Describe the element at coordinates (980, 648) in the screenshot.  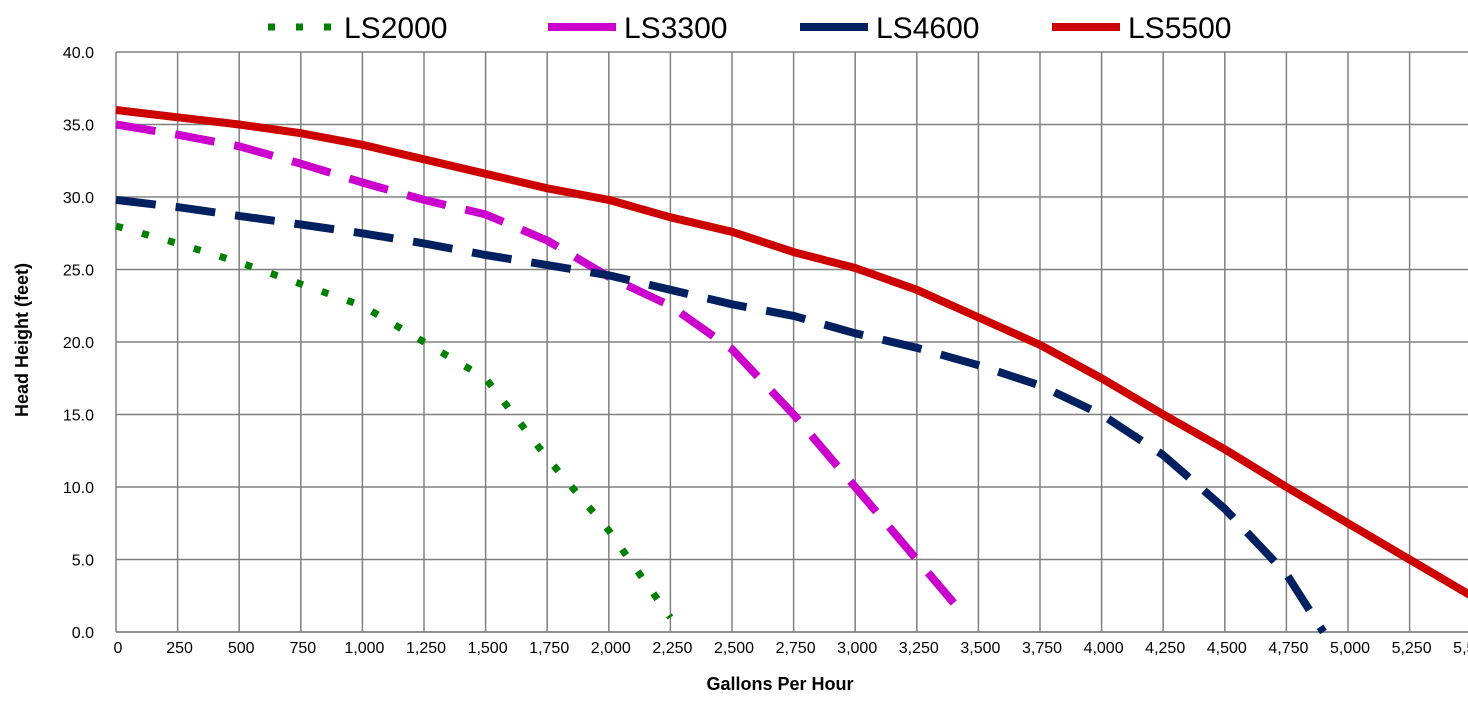
I see `x-tick-label: 3,500` at that location.